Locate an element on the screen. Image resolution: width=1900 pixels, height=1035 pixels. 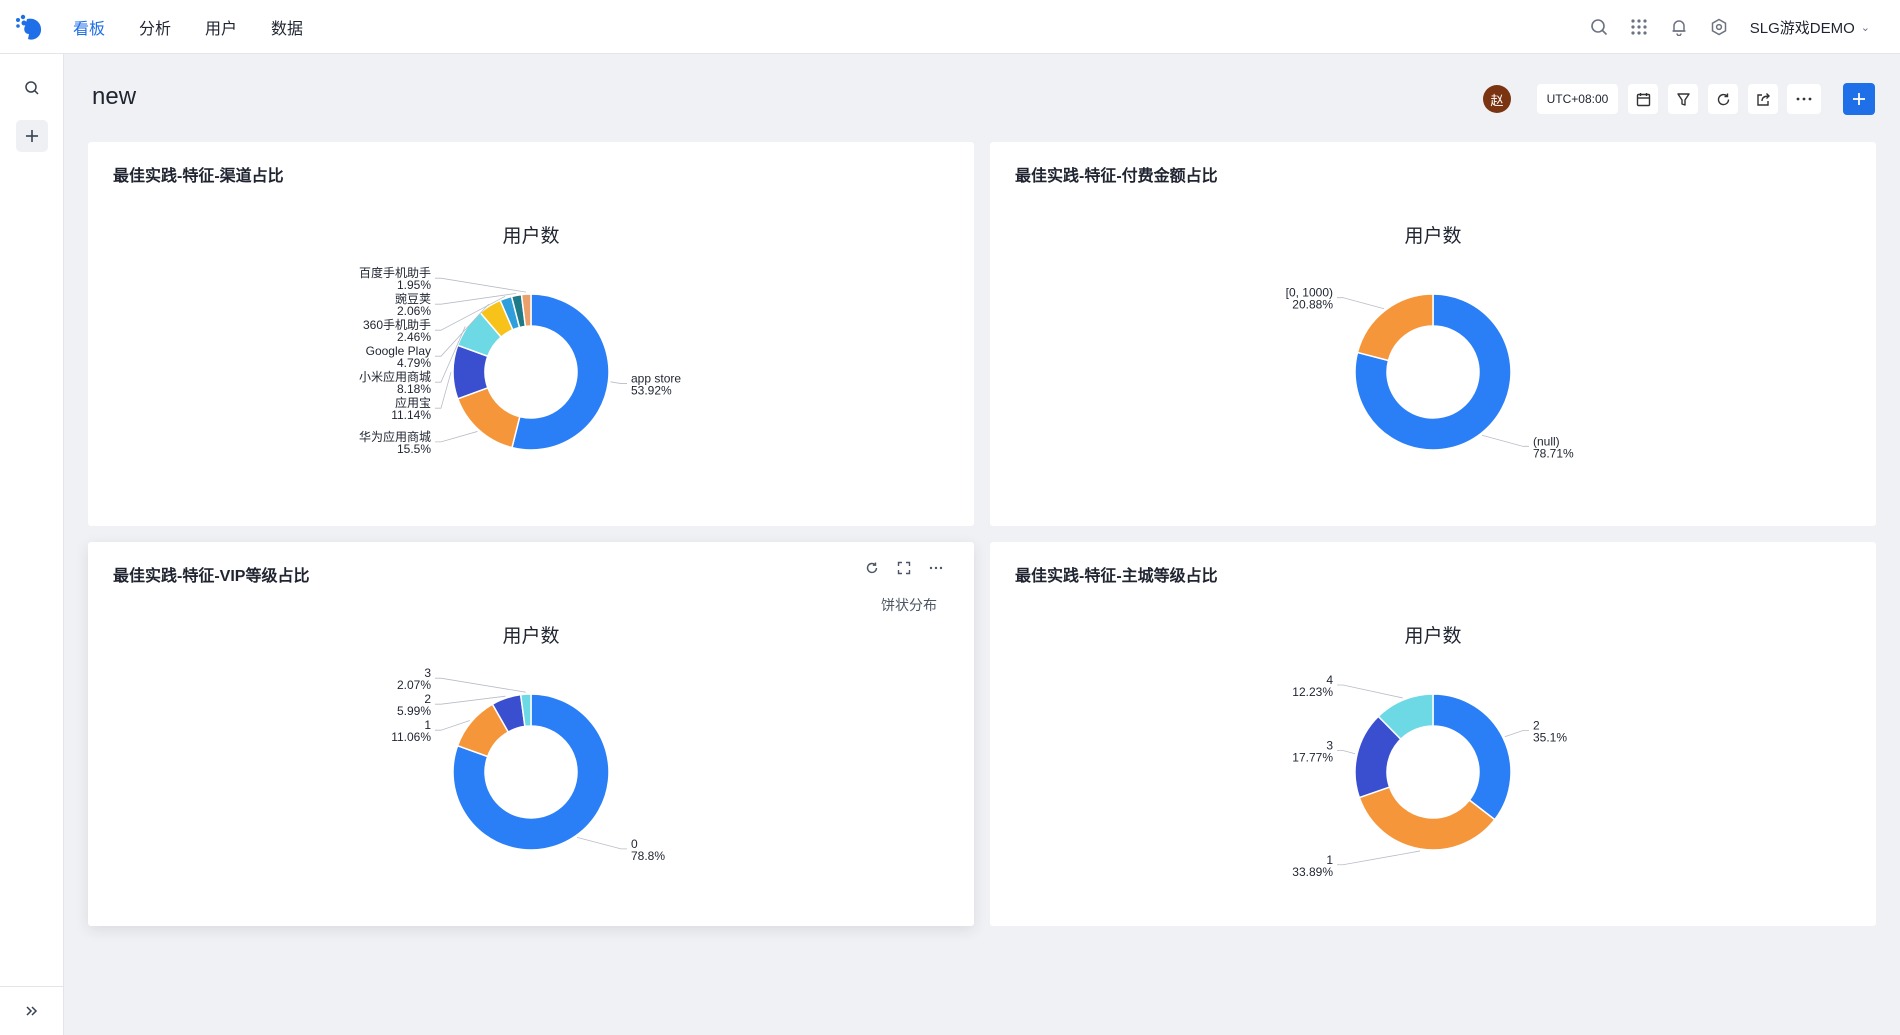
slice-label-name: app store is located at coordinates (656, 379).